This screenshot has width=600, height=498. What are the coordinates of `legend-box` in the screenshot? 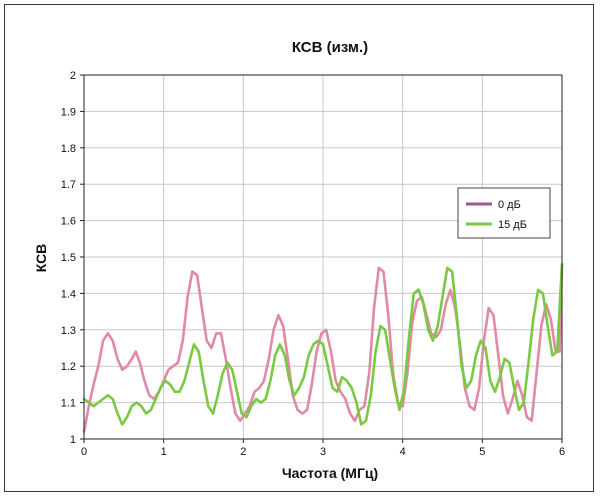 It's located at (504, 213).